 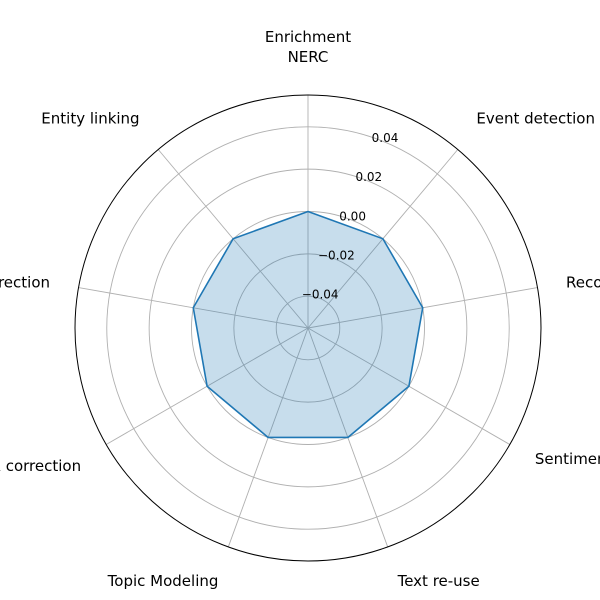 I want to click on category-label-line: Topic Modeling, so click(x=163, y=581).